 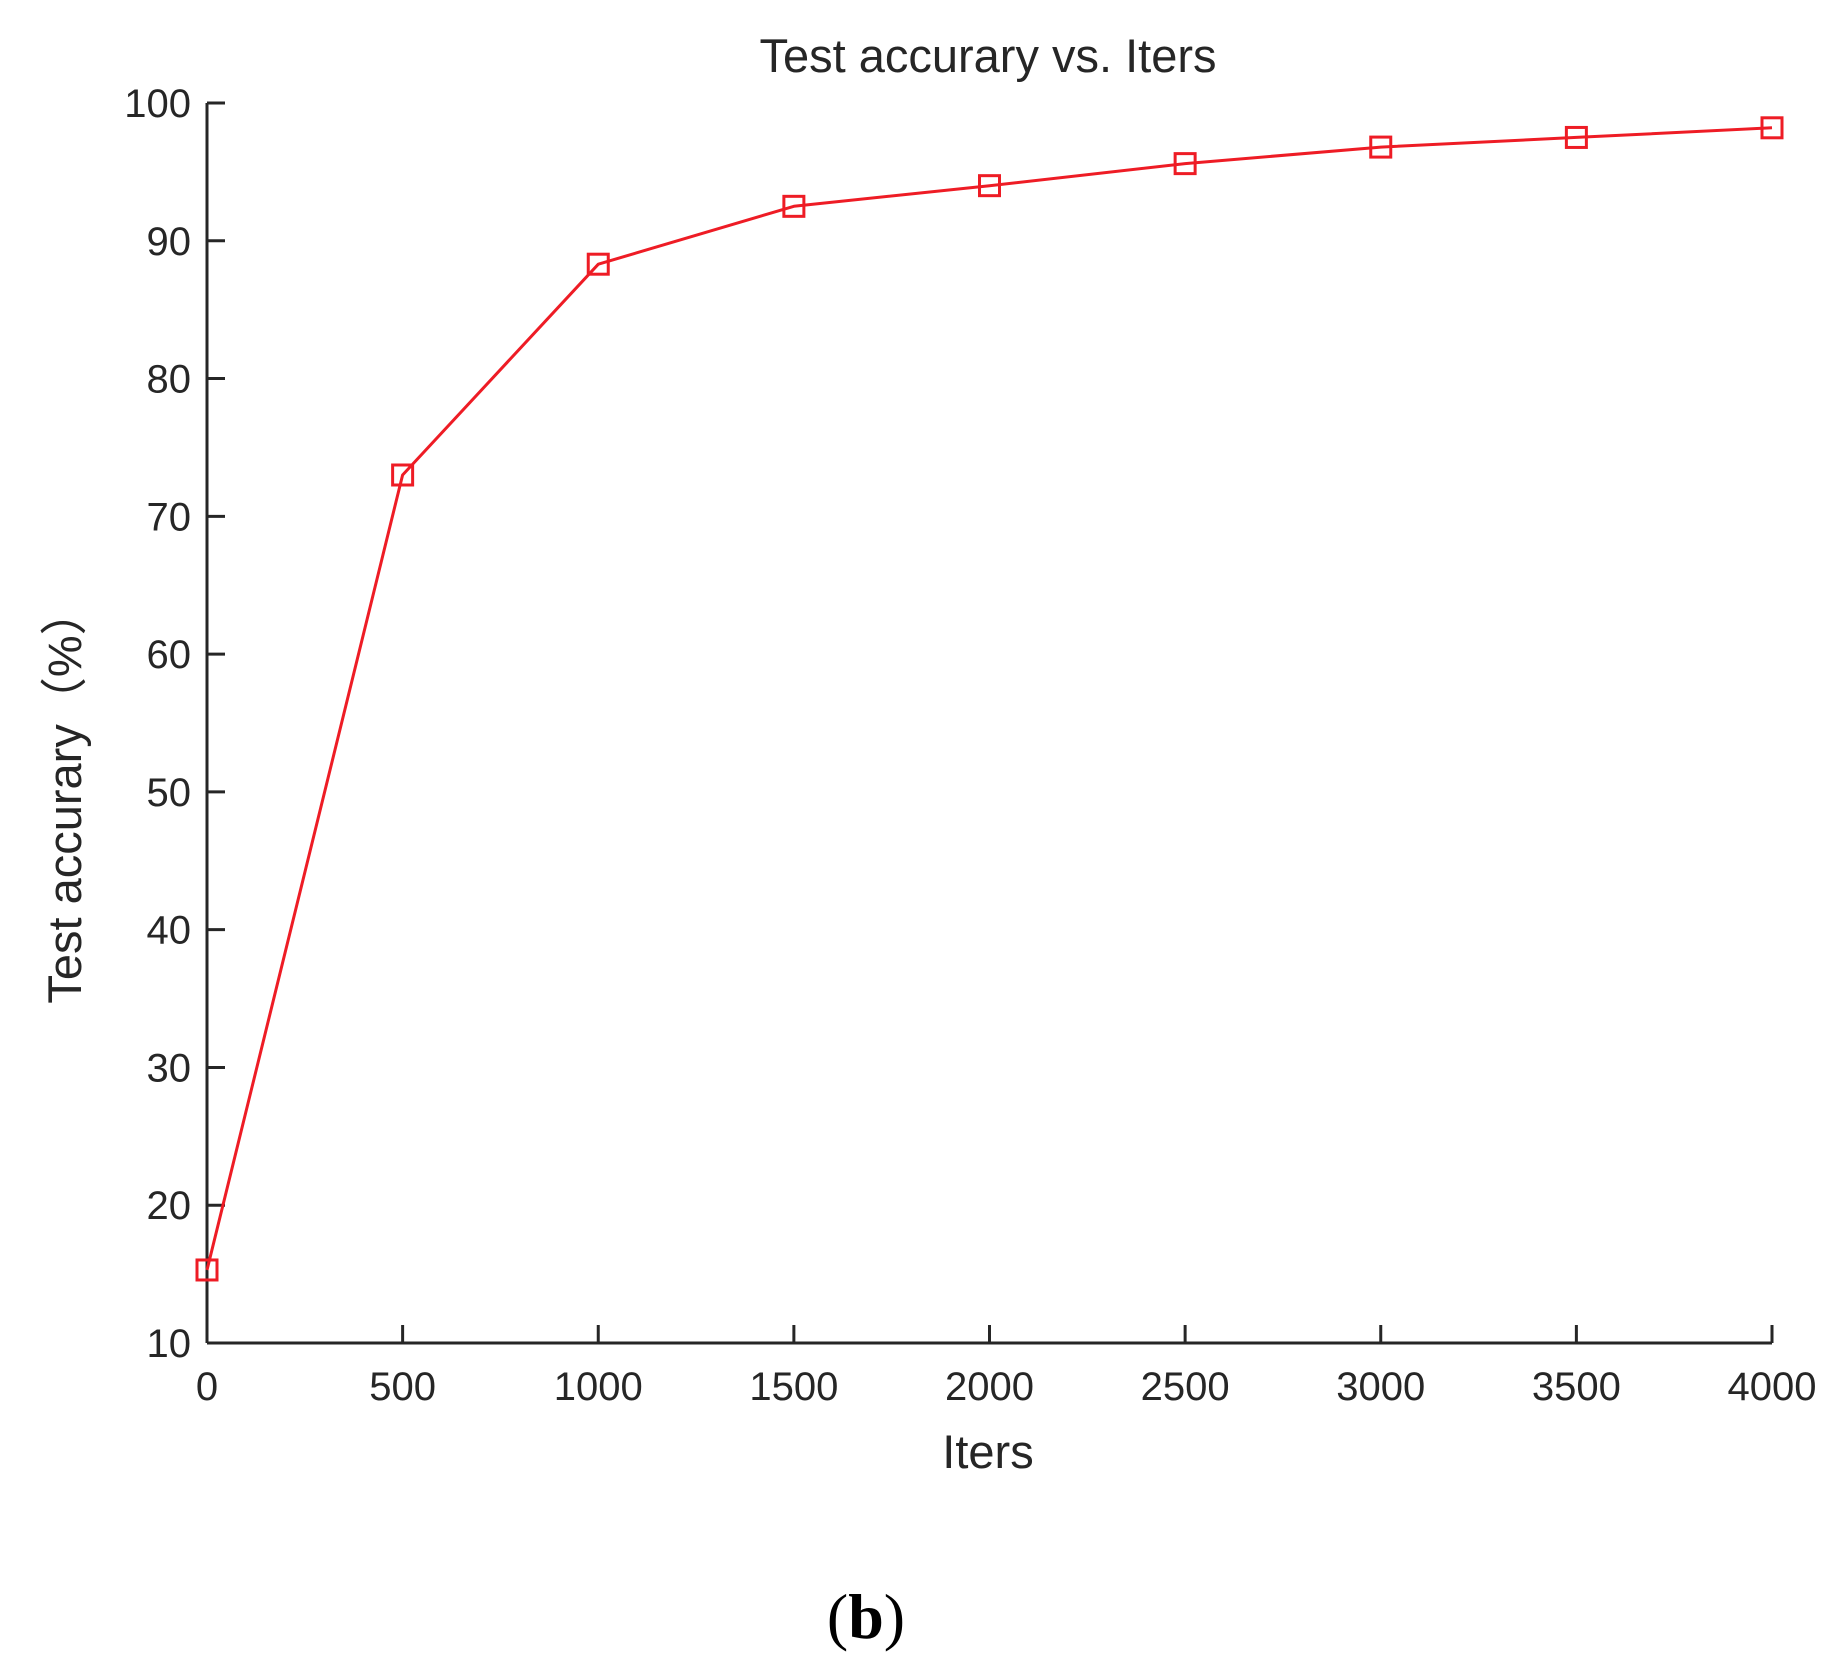 What do you see at coordinates (169, 1068) in the screenshot?
I see `y-tick-label: 30` at bounding box center [169, 1068].